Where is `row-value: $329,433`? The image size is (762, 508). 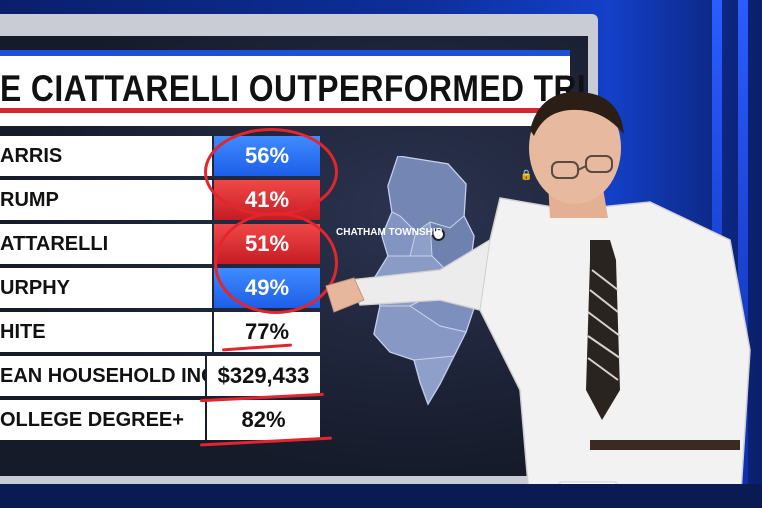
row-value: $329,433 is located at coordinates (263, 376).